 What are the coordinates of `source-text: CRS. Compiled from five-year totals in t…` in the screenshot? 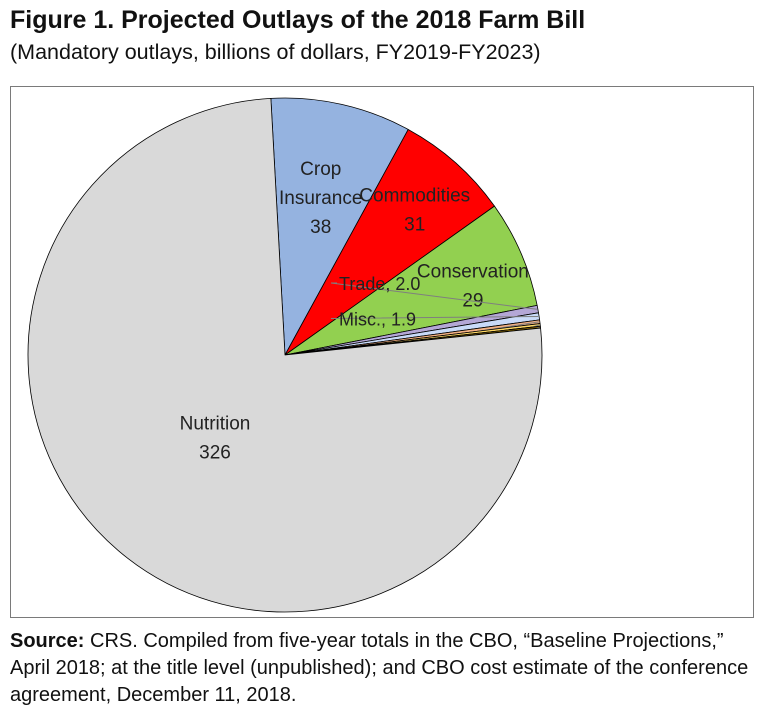 It's located at (379, 668).